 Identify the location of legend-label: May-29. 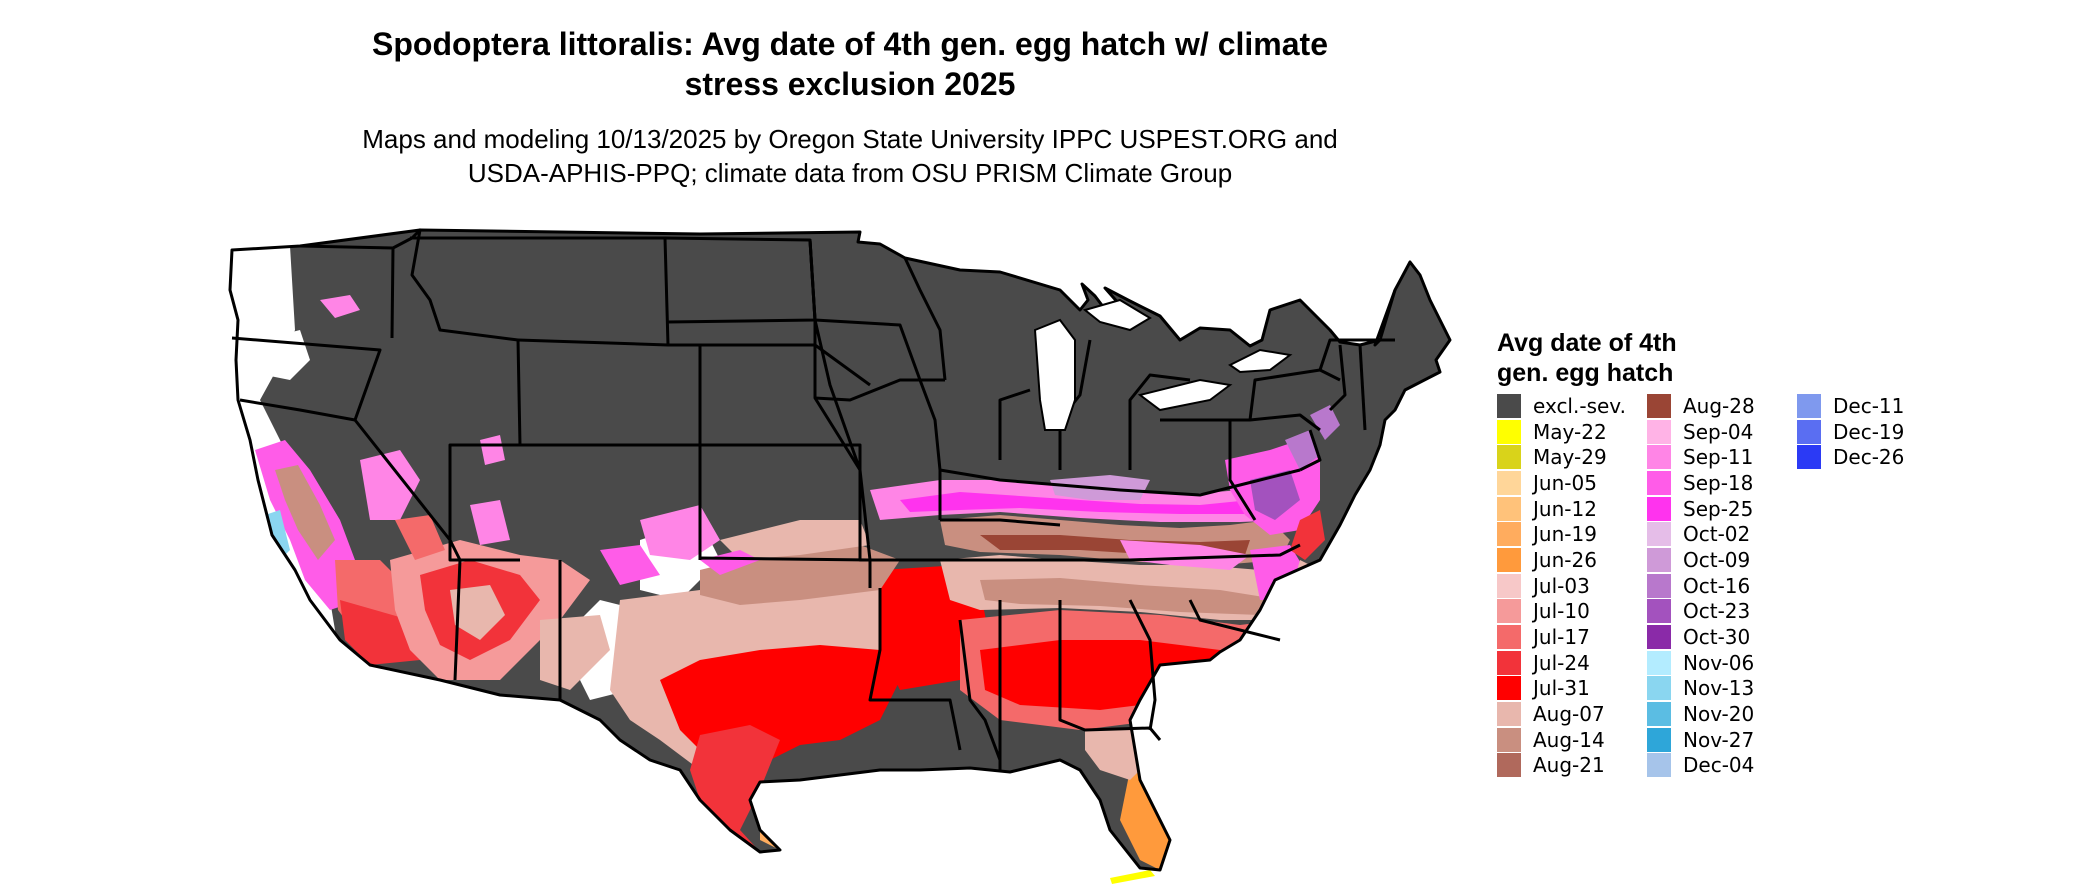
(1570, 457).